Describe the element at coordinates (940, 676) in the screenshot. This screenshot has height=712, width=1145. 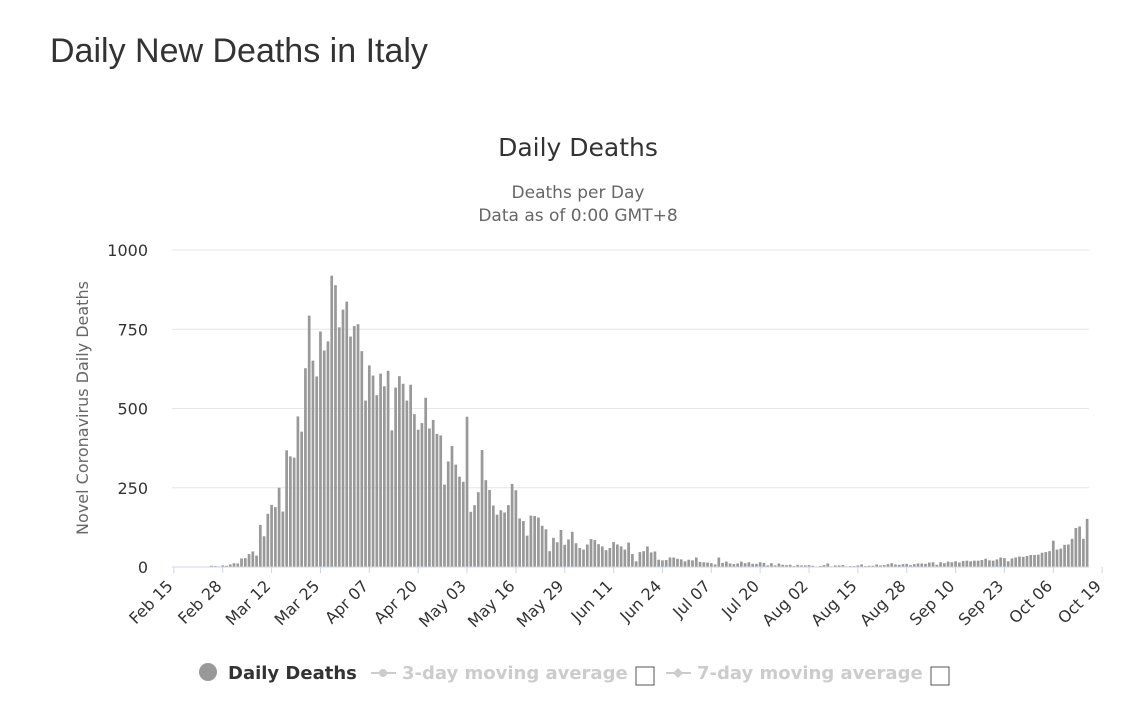
I see `legend-checkbox-7day` at that location.